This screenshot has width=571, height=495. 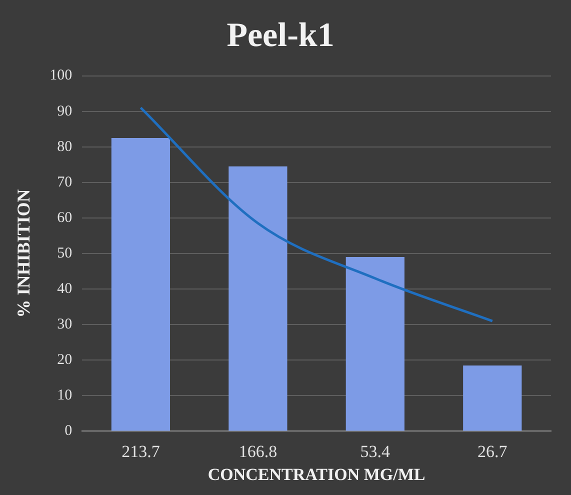 I want to click on y-tick-label: 70, so click(x=64, y=182).